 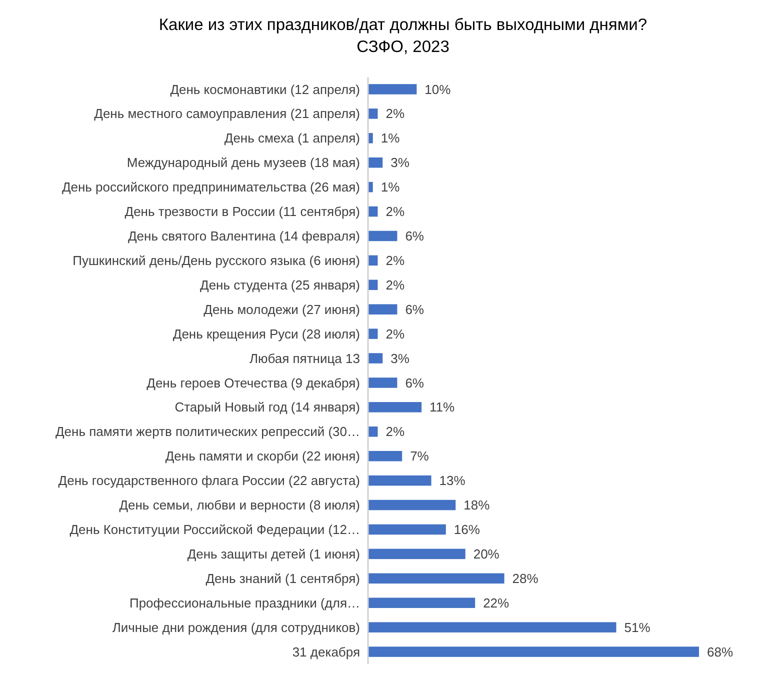 What do you see at coordinates (216, 260) in the screenshot?
I see `y-tick-label: Пушкинский день/День русского языка (6 июня)` at bounding box center [216, 260].